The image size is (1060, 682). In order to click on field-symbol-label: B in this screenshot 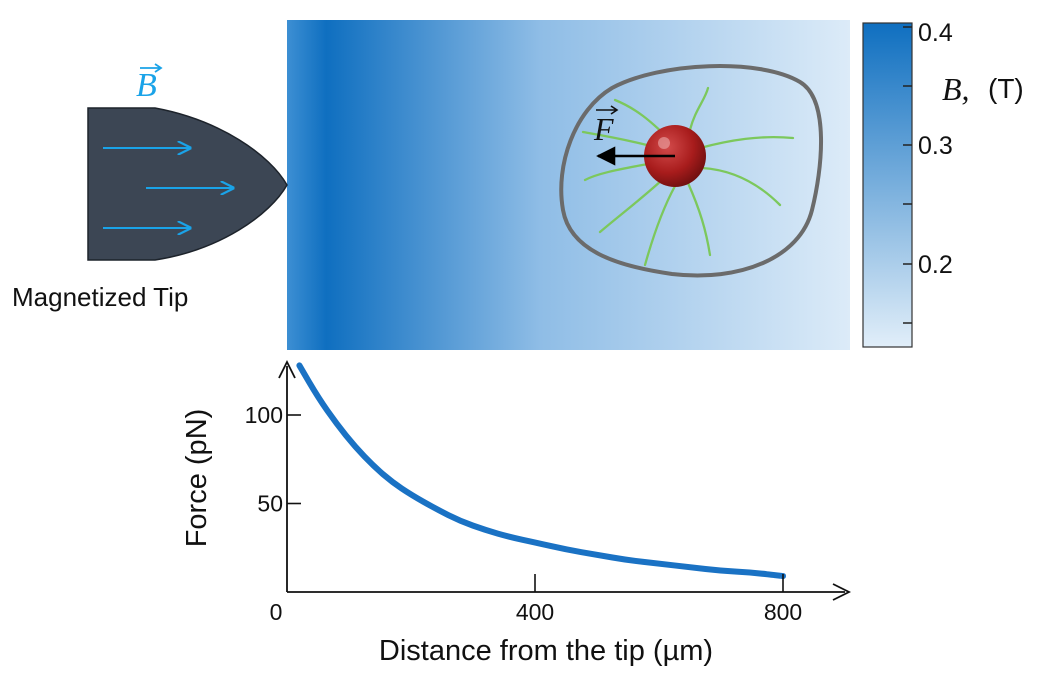, I will do `click(146, 85)`.